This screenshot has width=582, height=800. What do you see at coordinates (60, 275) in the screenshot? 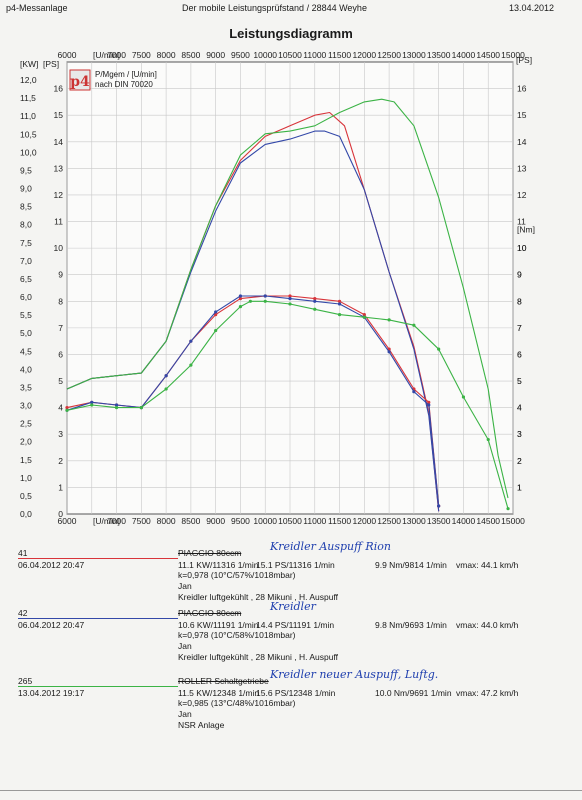
I see `ps-tick-label-left: 9` at bounding box center [60, 275].